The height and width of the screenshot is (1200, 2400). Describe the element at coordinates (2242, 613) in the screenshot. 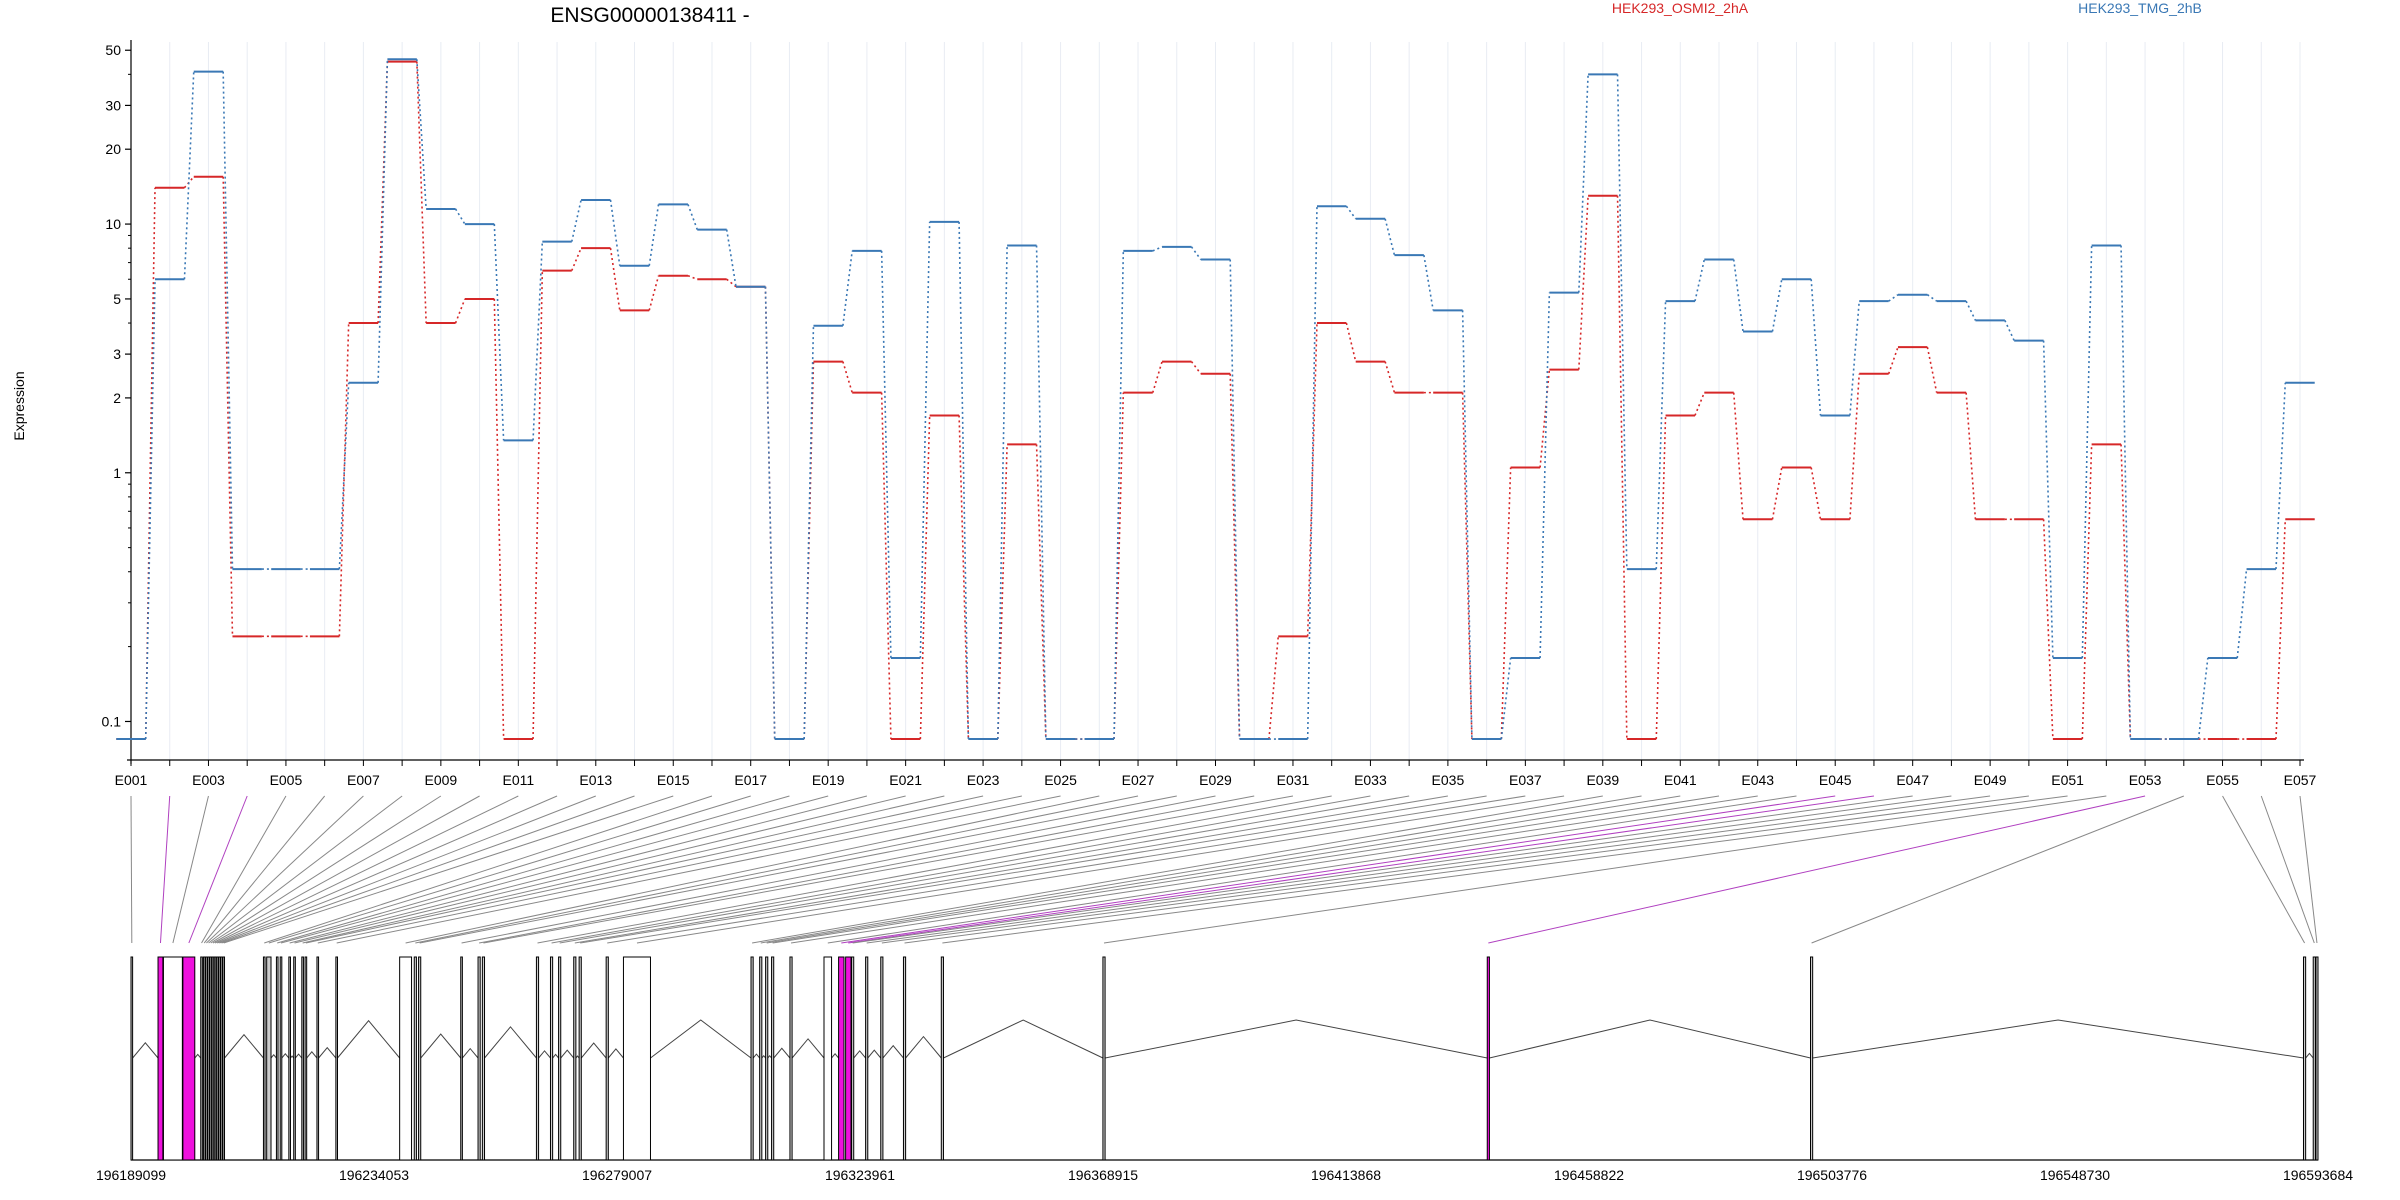

I see `series-1-connector-E055` at that location.